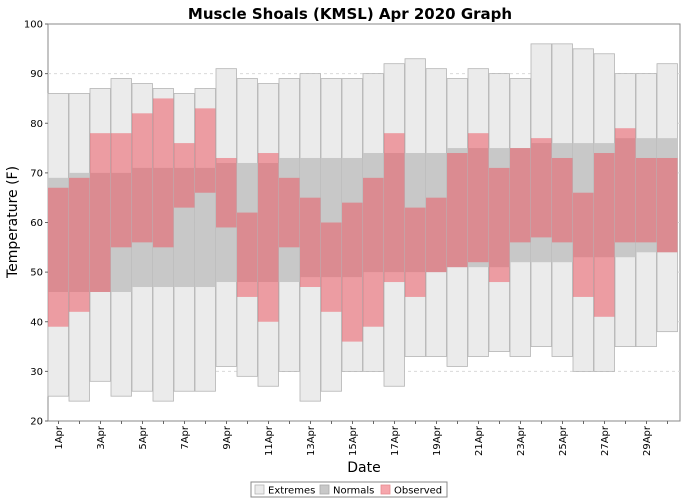 The height and width of the screenshot is (500, 700). I want to click on x-tick-label: 29Apr, so click(647, 440).